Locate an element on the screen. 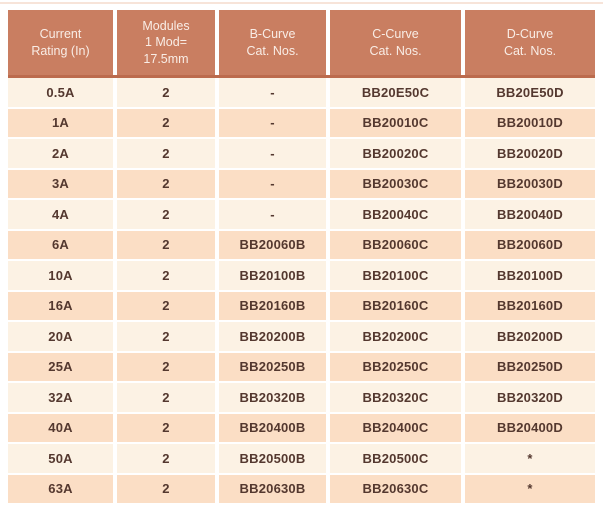 This screenshot has width=603, height=514. cell-d-curve-cat-no: BB20020D is located at coordinates (530, 153).